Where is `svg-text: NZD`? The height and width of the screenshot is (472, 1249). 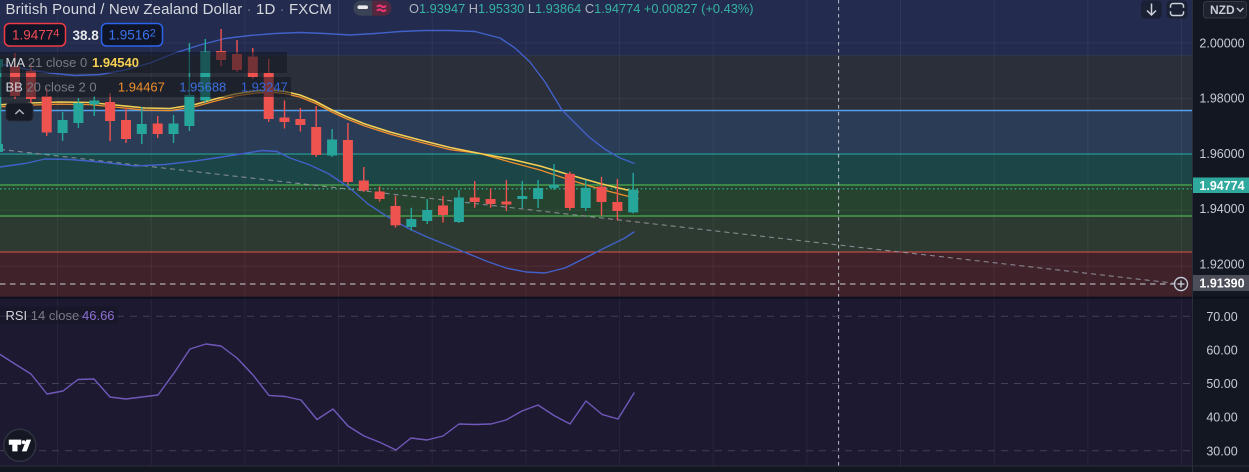 svg-text: NZD is located at coordinates (1222, 10).